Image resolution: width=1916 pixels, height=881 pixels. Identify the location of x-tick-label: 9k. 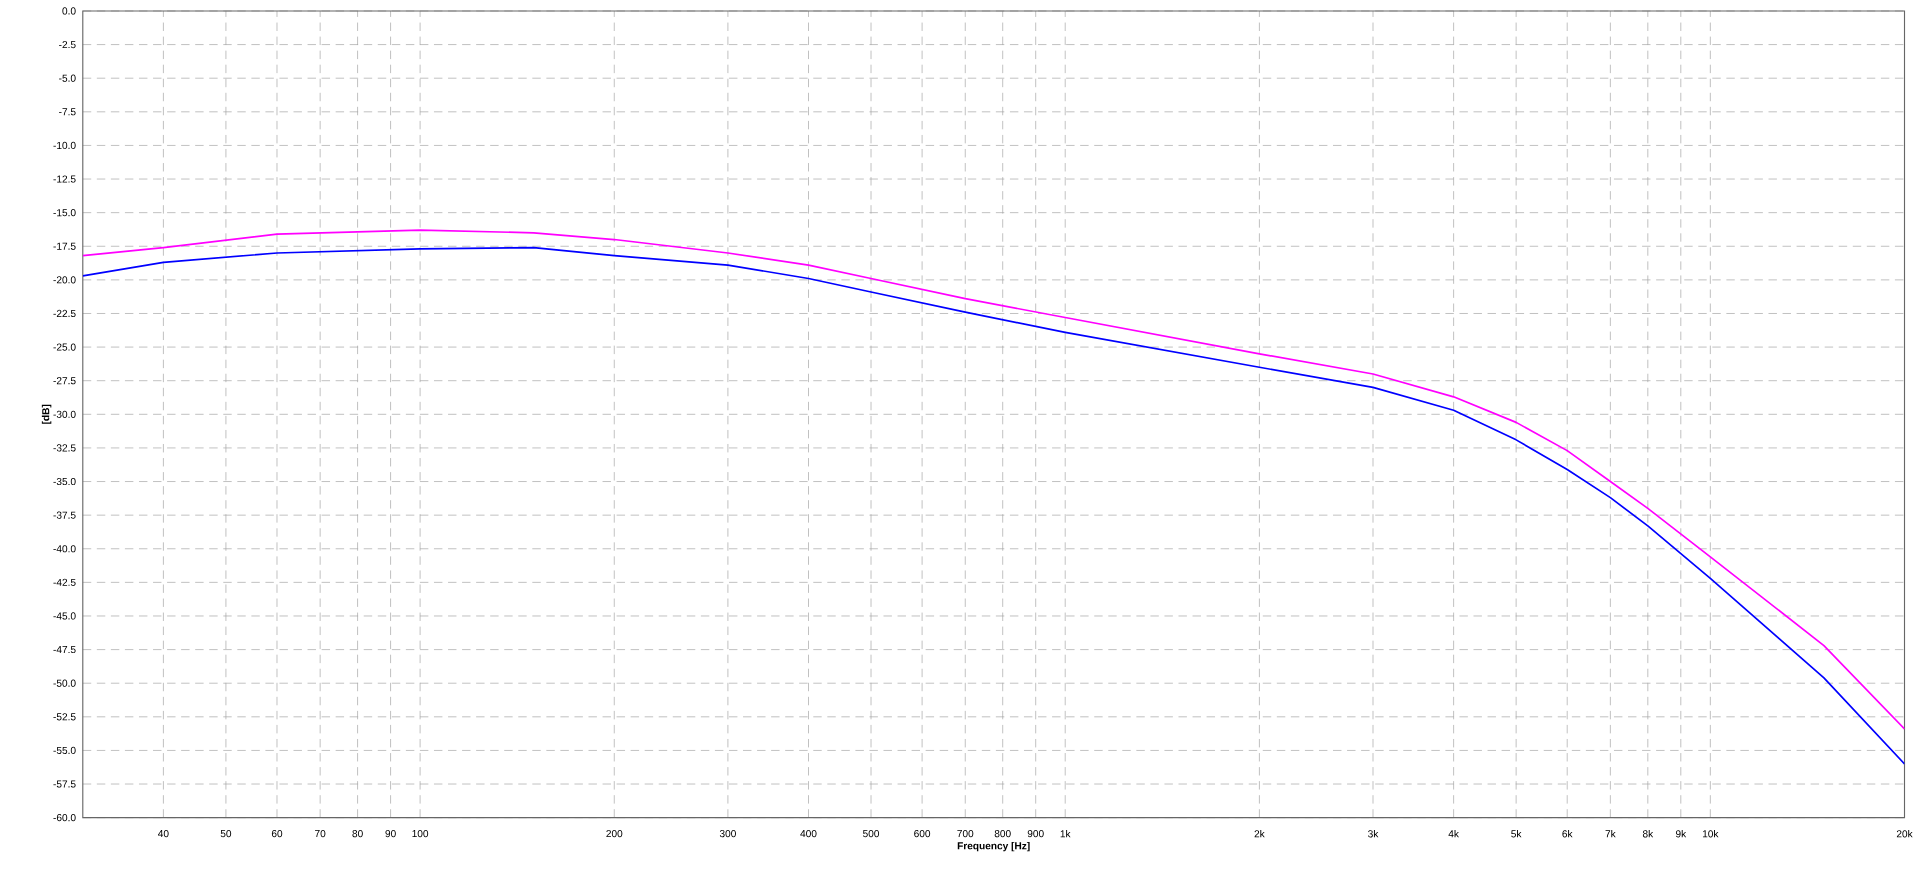
(1681, 833).